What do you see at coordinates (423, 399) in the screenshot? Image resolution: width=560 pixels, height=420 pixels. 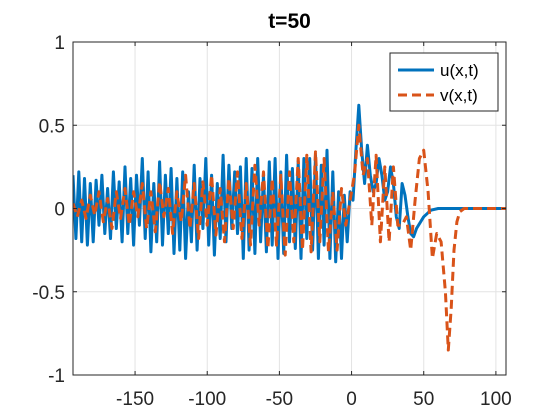 I see `x-tick-label: 50` at bounding box center [423, 399].